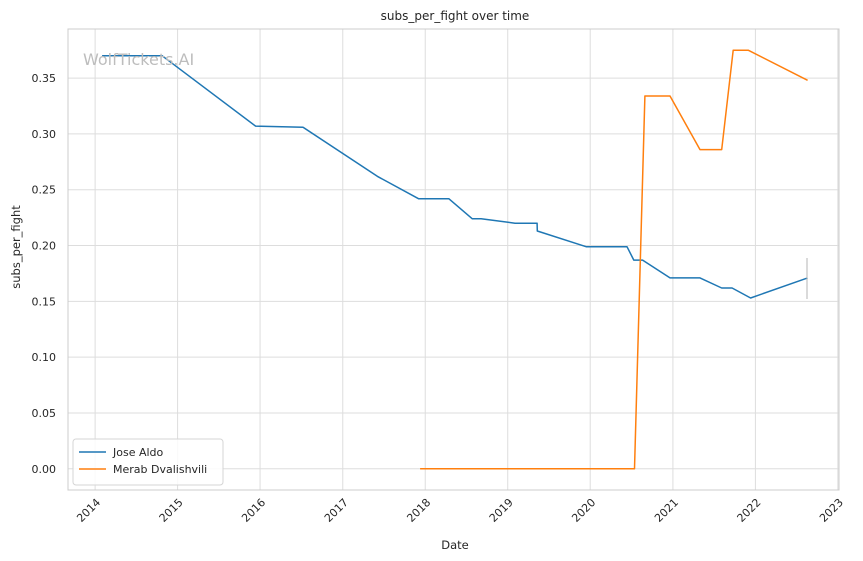  Describe the element at coordinates (44, 78) in the screenshot. I see `y-tick-label: 0.35` at that location.